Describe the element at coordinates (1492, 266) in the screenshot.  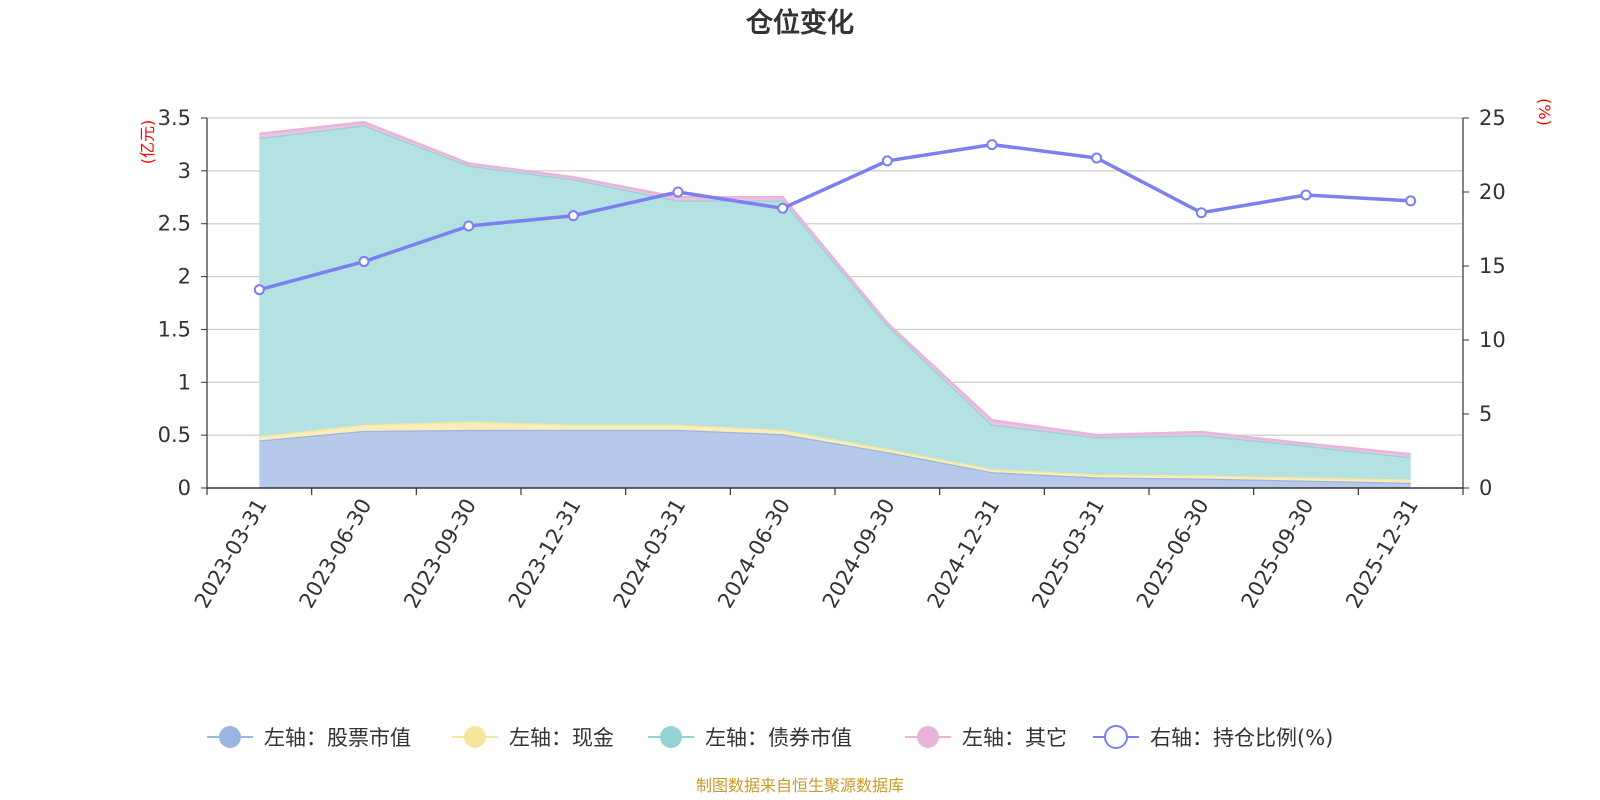
I see `right-tick-label: 15` at that location.